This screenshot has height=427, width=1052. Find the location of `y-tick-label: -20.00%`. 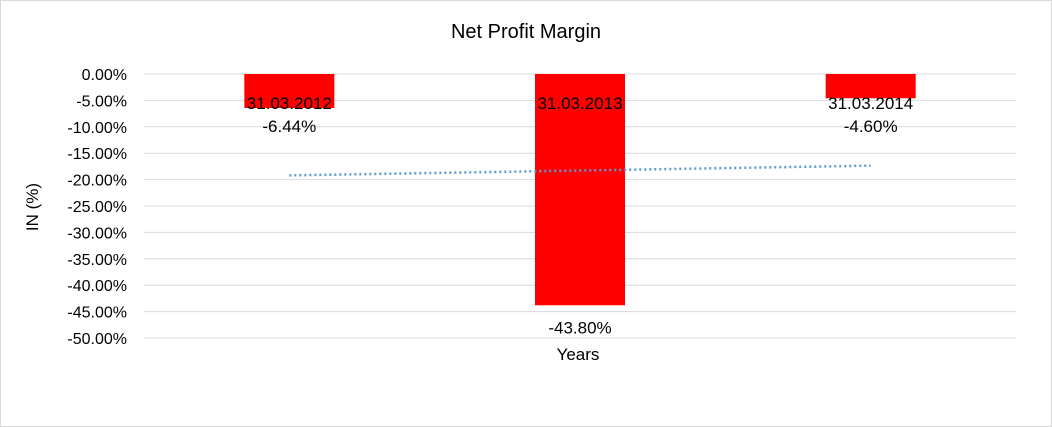

y-tick-label: -20.00% is located at coordinates (97, 181).